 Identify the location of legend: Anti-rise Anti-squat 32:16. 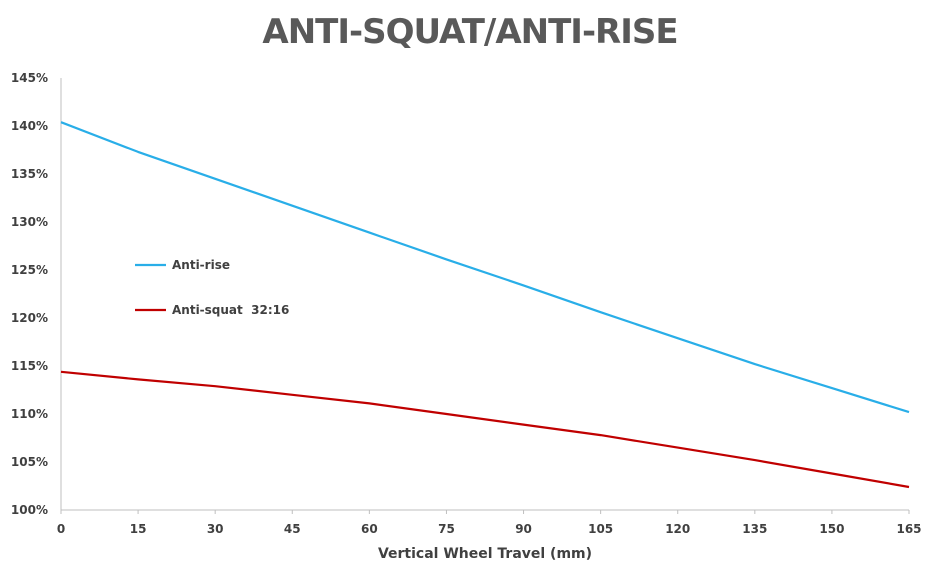
(212, 287).